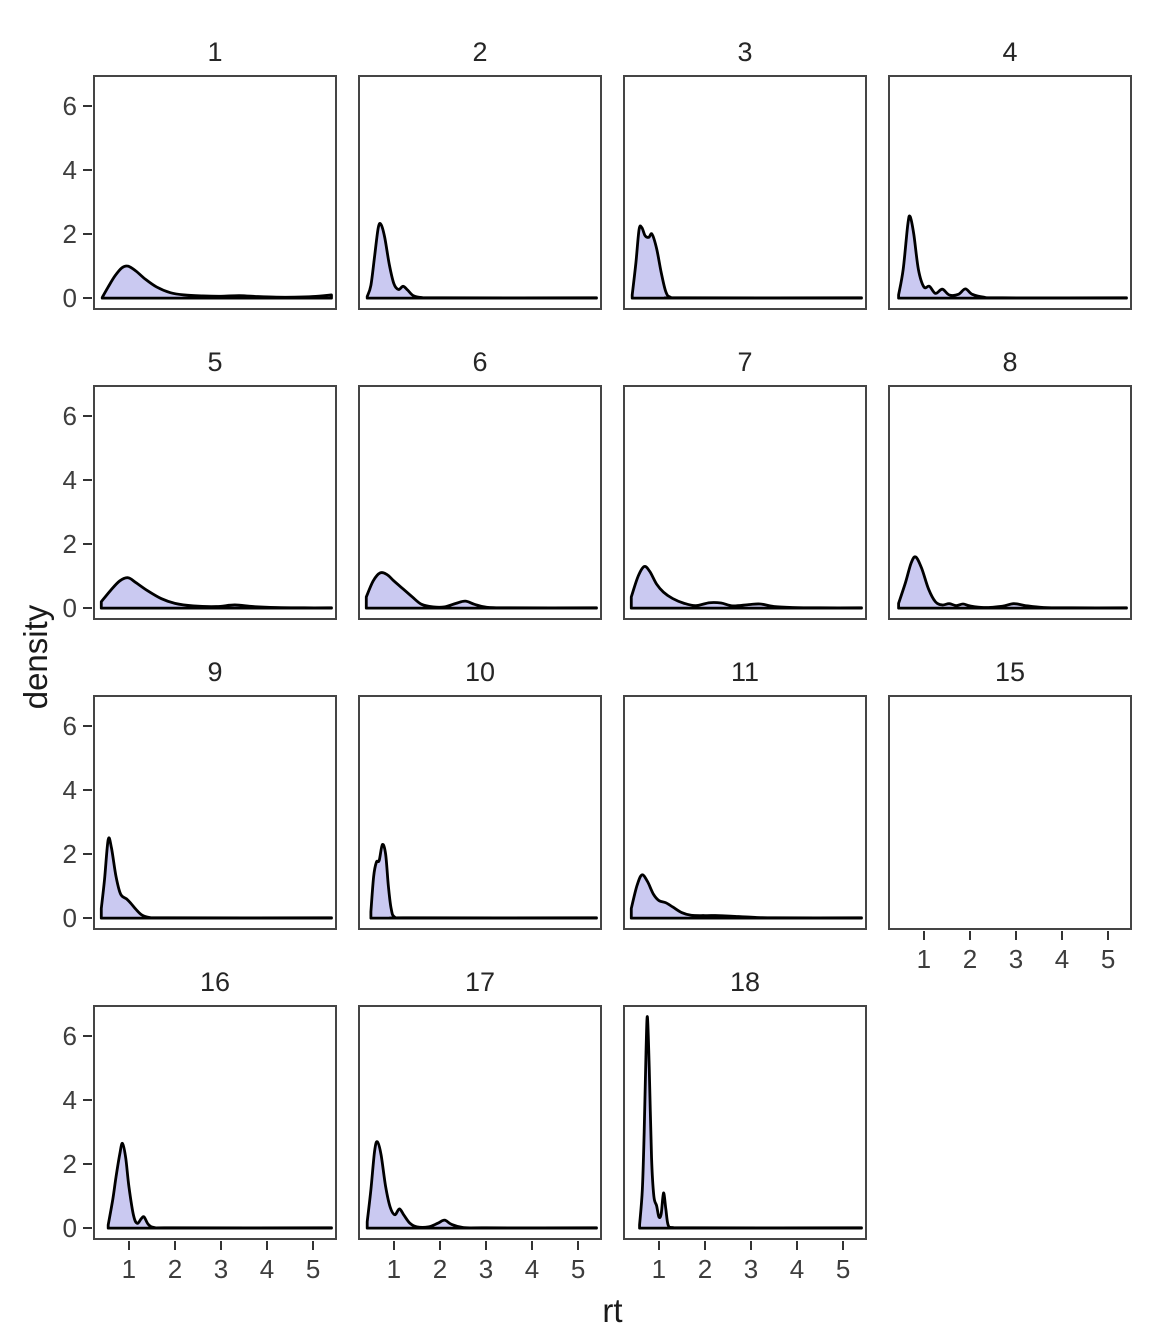  I want to click on y-axis-title: density, so click(35, 657).